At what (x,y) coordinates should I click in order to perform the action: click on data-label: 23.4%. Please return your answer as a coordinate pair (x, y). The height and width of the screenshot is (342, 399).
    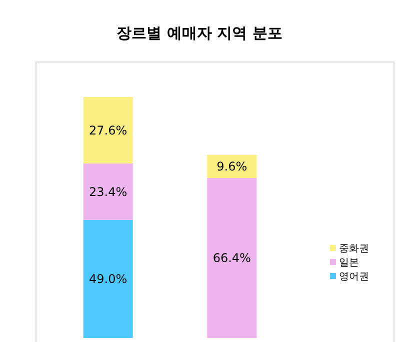
    Looking at the image, I should click on (108, 191).